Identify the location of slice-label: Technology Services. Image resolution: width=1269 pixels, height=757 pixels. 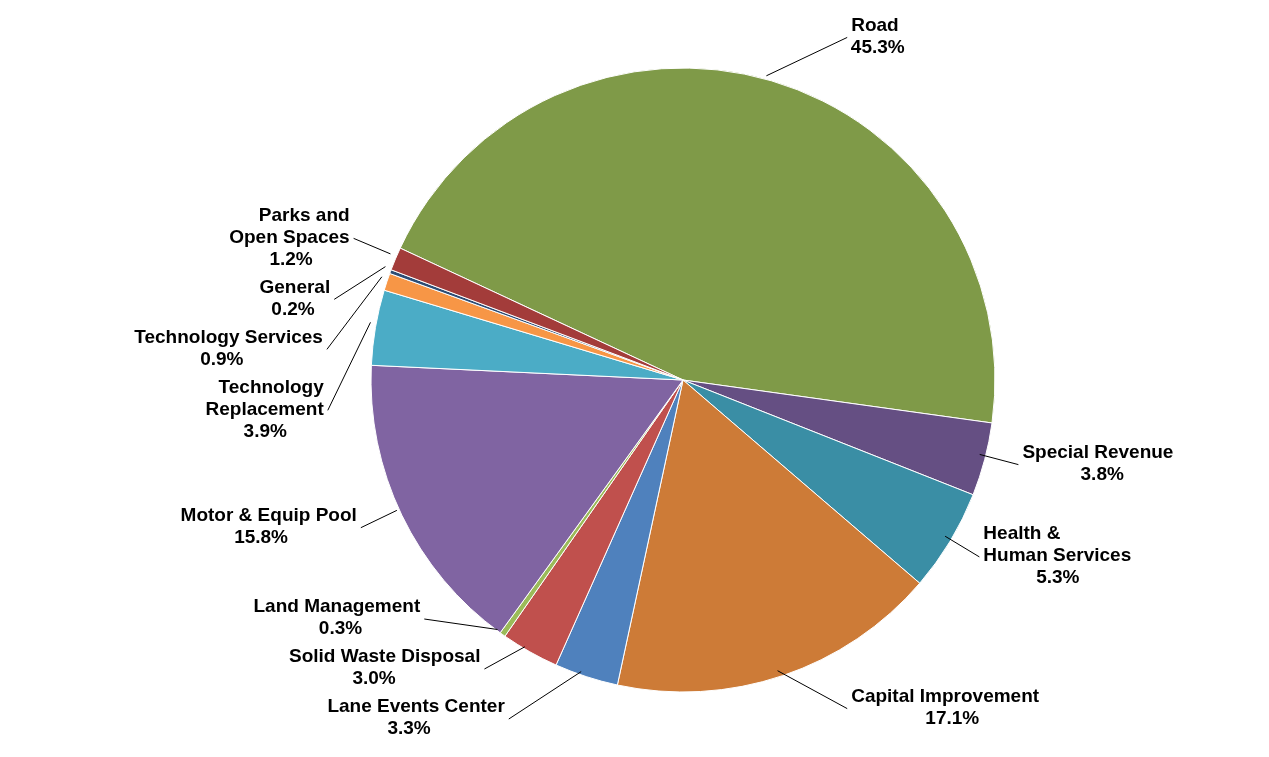
(228, 336).